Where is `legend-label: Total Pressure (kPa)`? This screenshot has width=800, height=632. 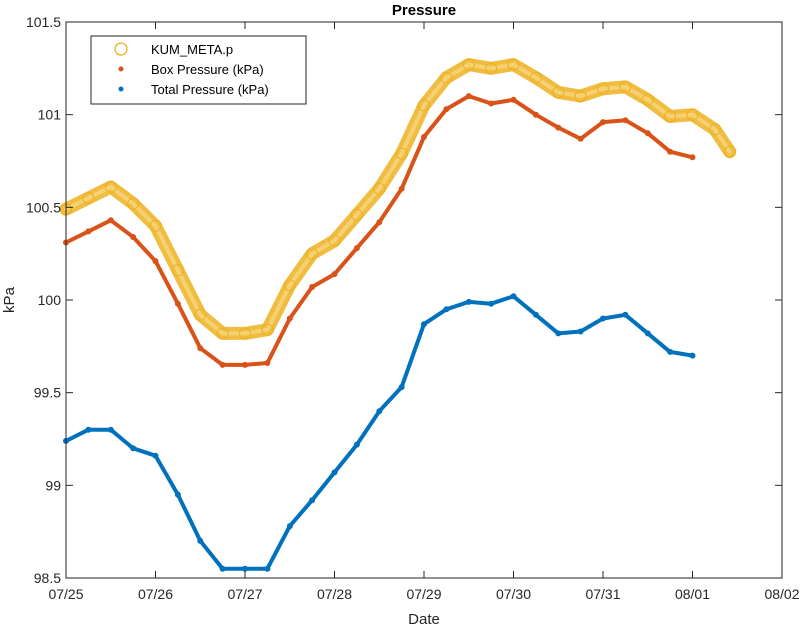 legend-label: Total Pressure (kPa) is located at coordinates (210, 89).